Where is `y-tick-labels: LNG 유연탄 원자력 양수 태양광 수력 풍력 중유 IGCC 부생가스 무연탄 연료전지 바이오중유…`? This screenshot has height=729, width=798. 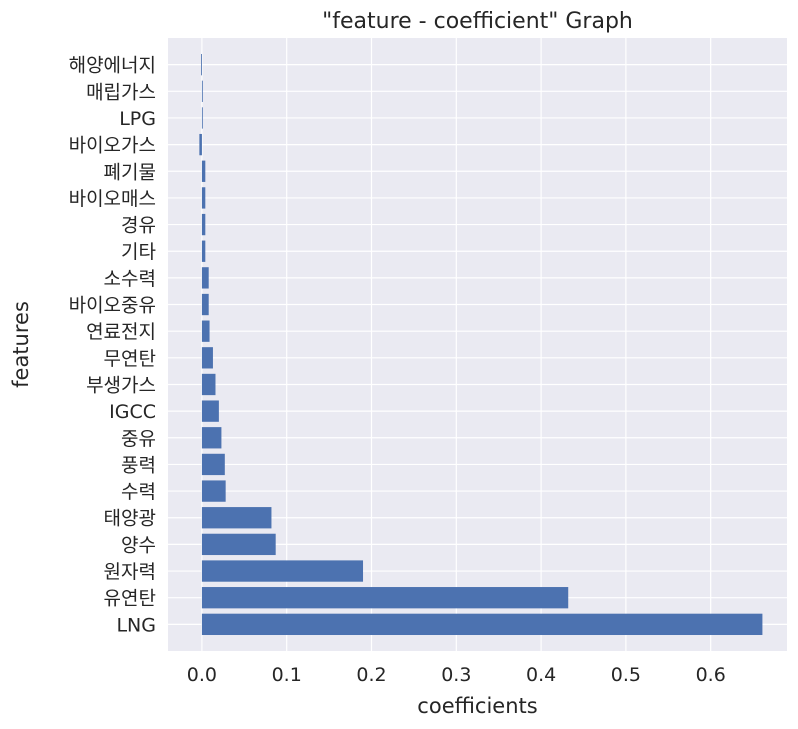
y-tick-labels: LNG 유연탄 원자력 양수 태양광 수력 풍력 중유 IGCC 부생가스 무연탄 연료전지 바이오중유… is located at coordinates (112, 346).